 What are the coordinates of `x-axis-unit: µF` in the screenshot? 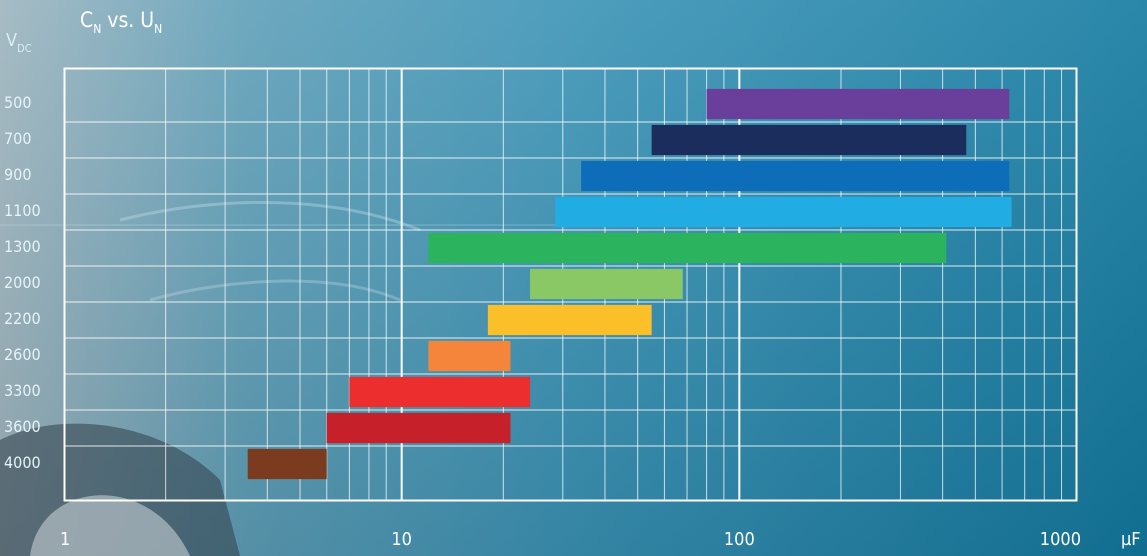 It's located at (1131, 539).